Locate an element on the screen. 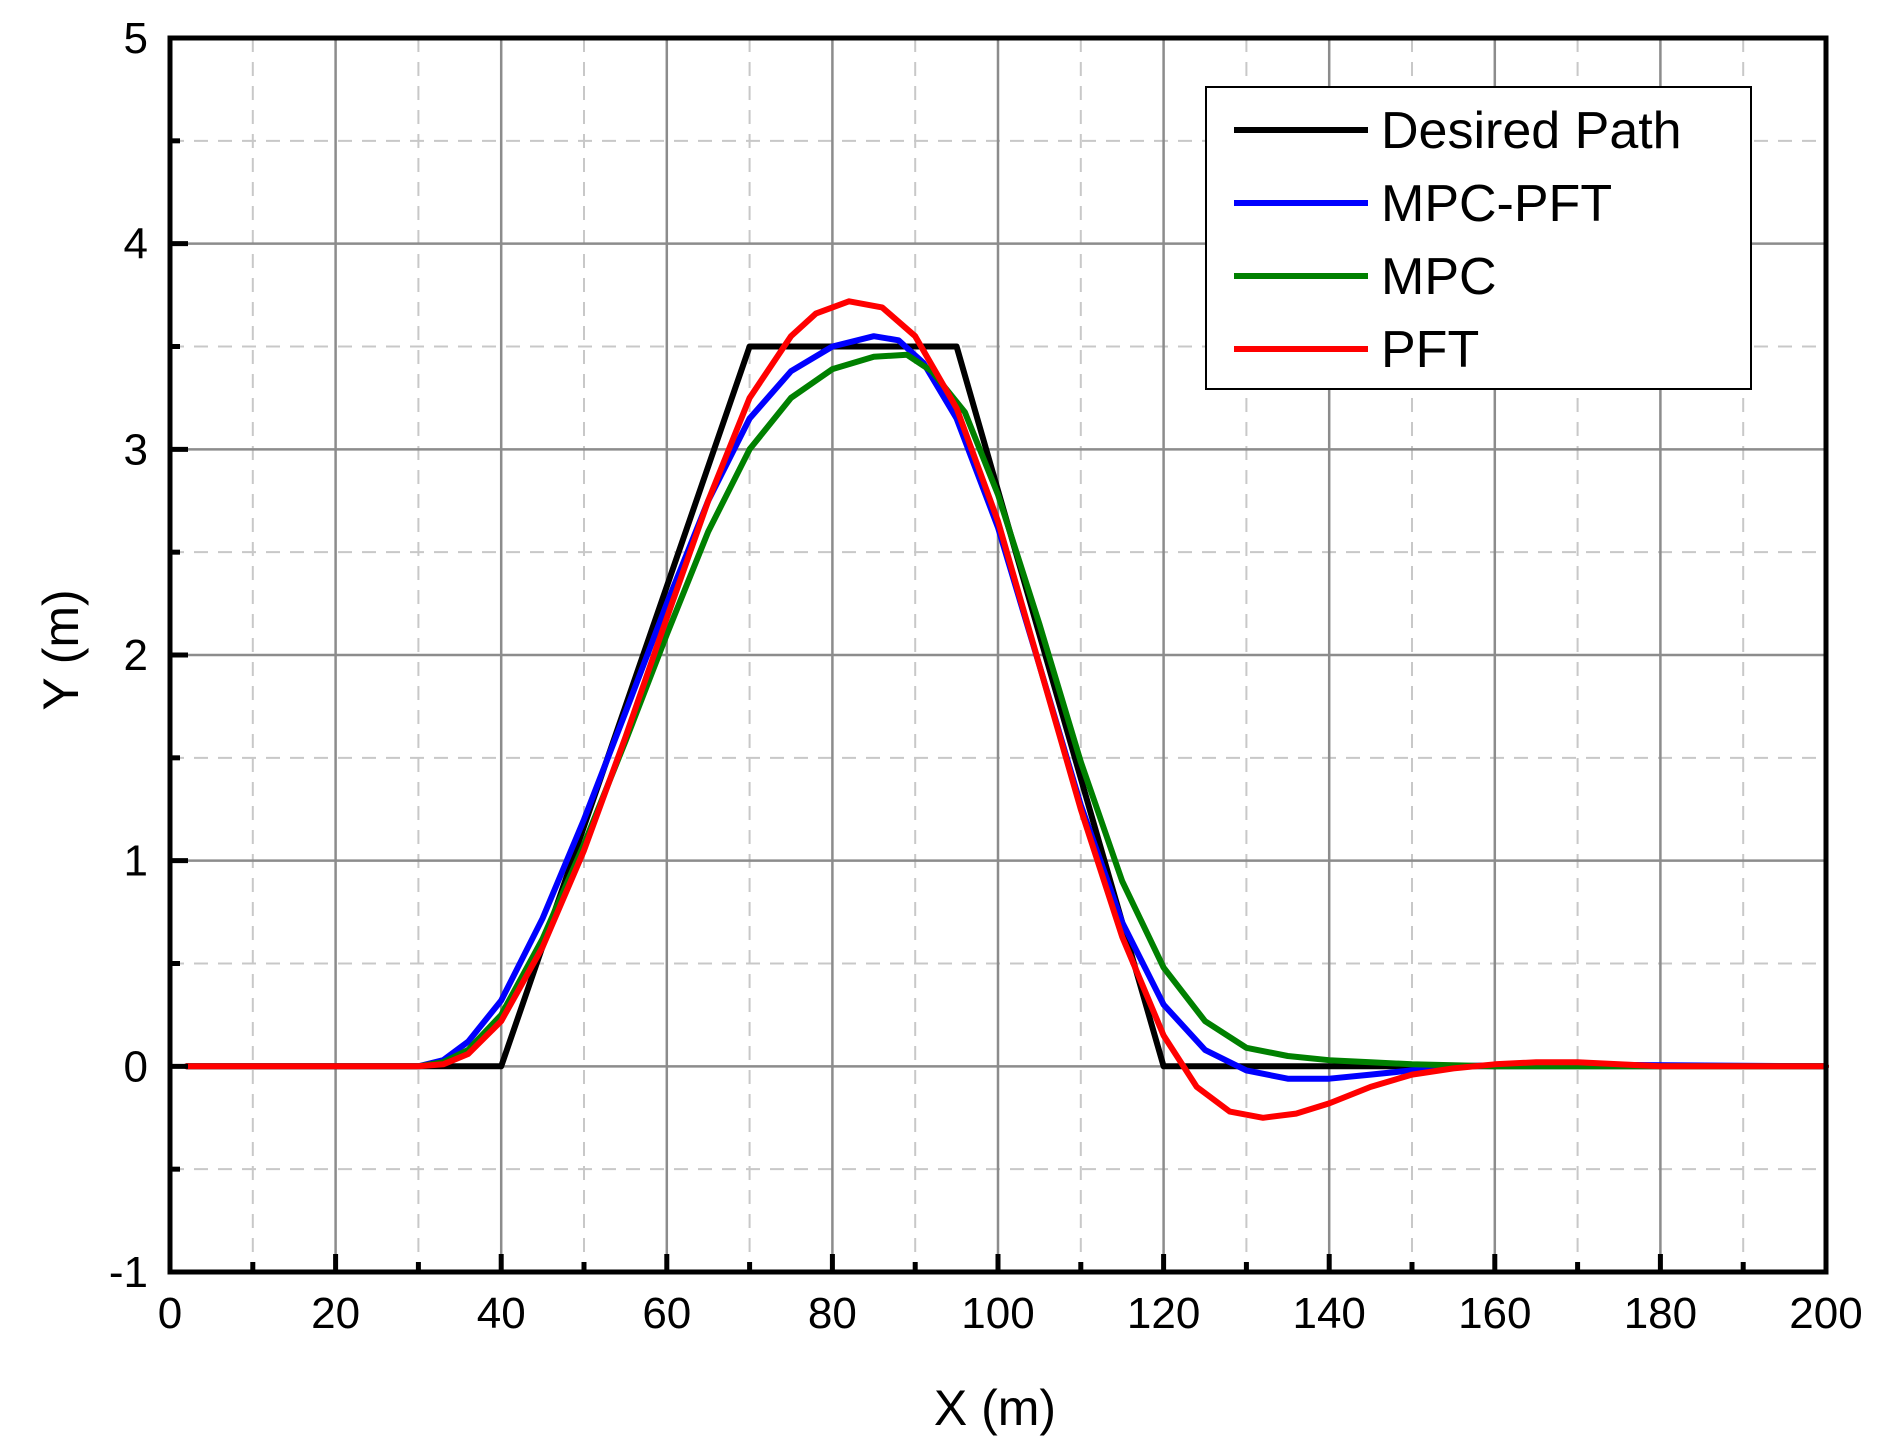 Image resolution: width=1884 pixels, height=1453 pixels. x-tick-label: 80 is located at coordinates (832, 1313).